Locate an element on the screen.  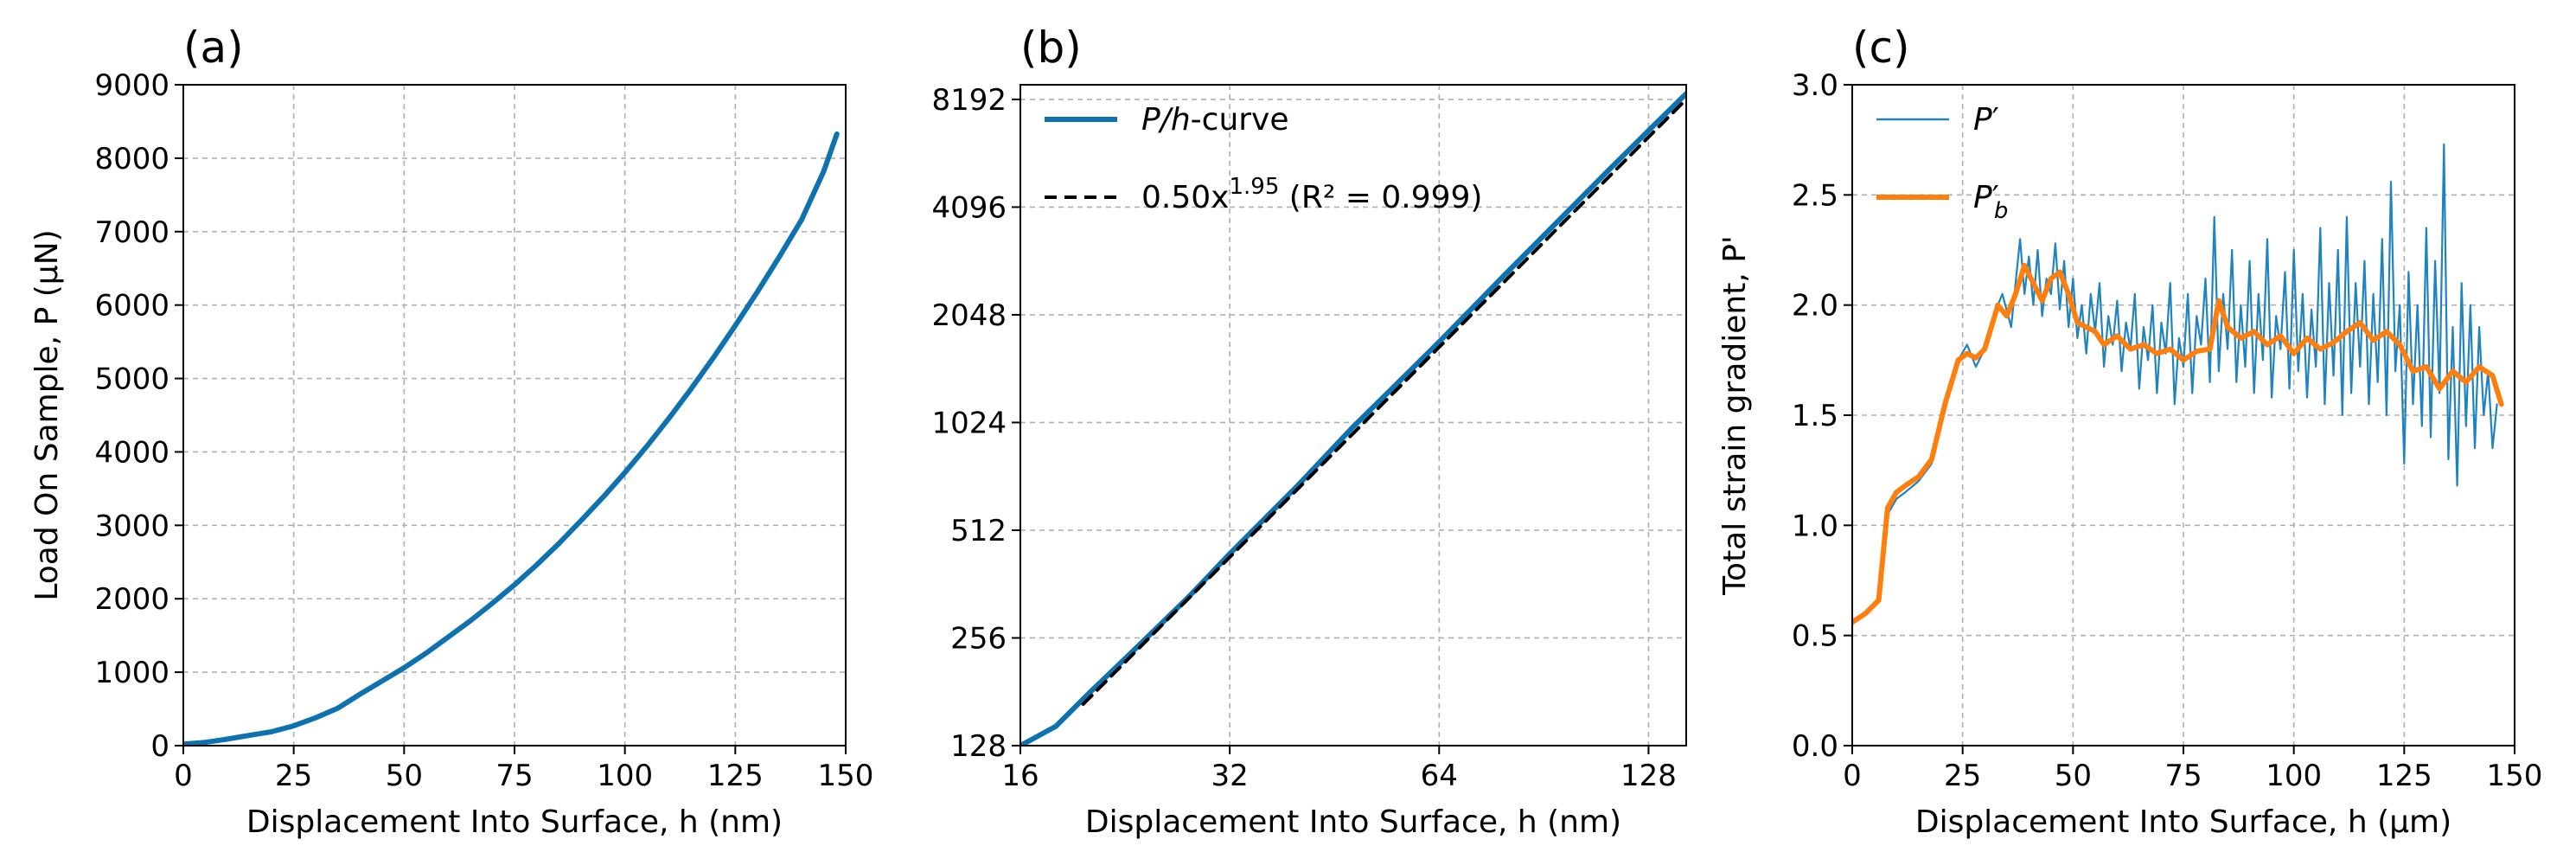
y-axis-label: Load On Sample, P (µN) is located at coordinates (47, 414).